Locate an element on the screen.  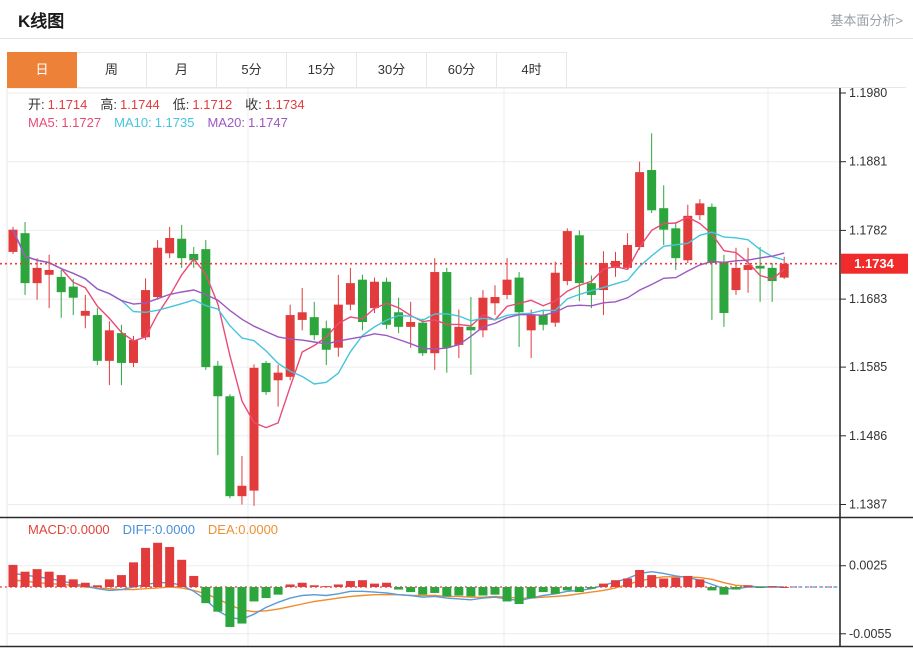
interval-tabs: 日 周 月 5分 15分 30分 60分 4时 is located at coordinates (456, 70).